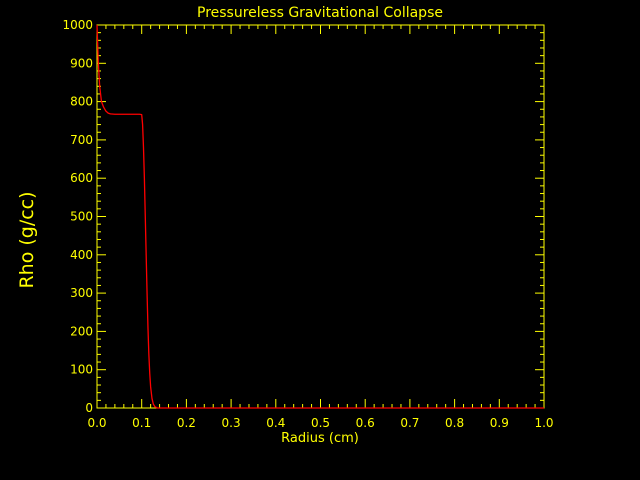  Describe the element at coordinates (81, 63) in the screenshot. I see `y-tick-label: 900` at that location.